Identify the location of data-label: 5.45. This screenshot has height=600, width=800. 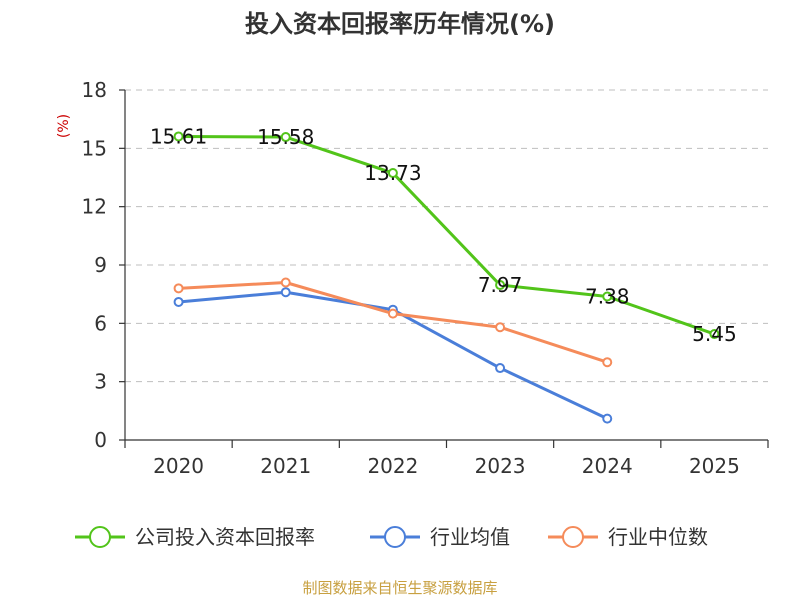
(714, 334).